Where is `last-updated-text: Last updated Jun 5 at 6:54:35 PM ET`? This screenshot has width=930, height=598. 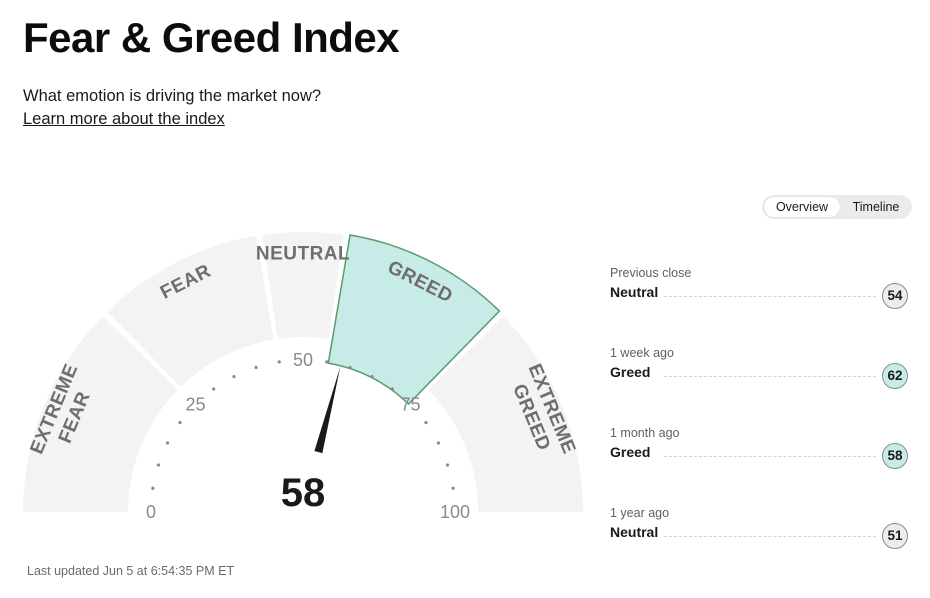 last-updated-text: Last updated Jun 5 at 6:54:35 PM ET is located at coordinates (131, 571).